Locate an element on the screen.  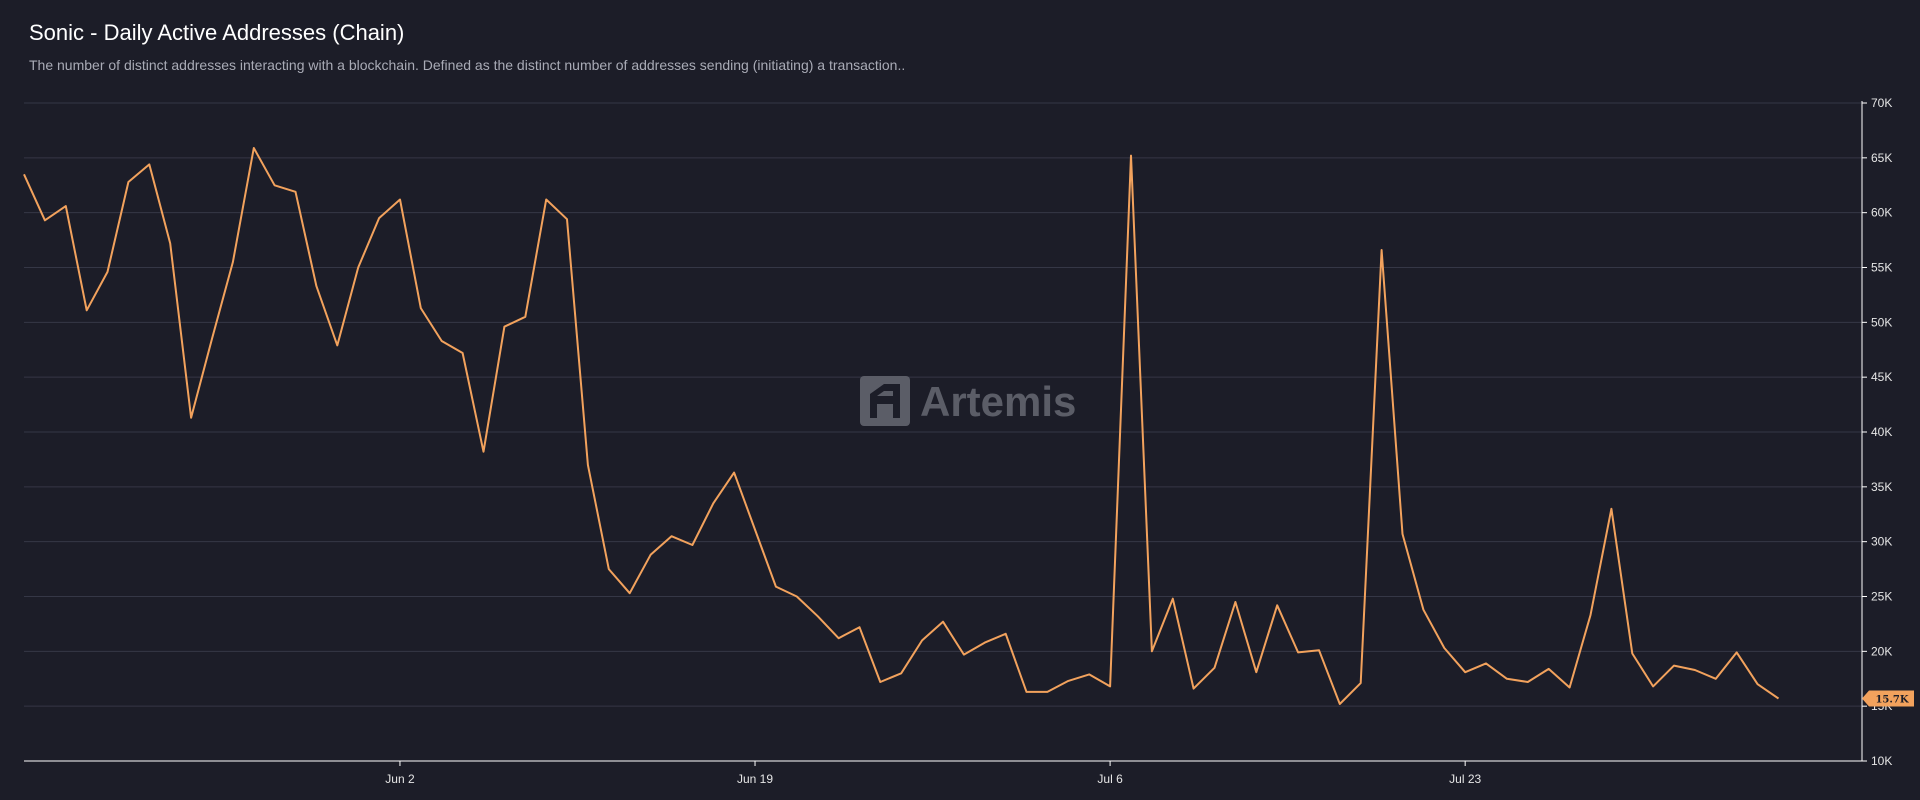
y-tick-label: 10K is located at coordinates (1881, 761).